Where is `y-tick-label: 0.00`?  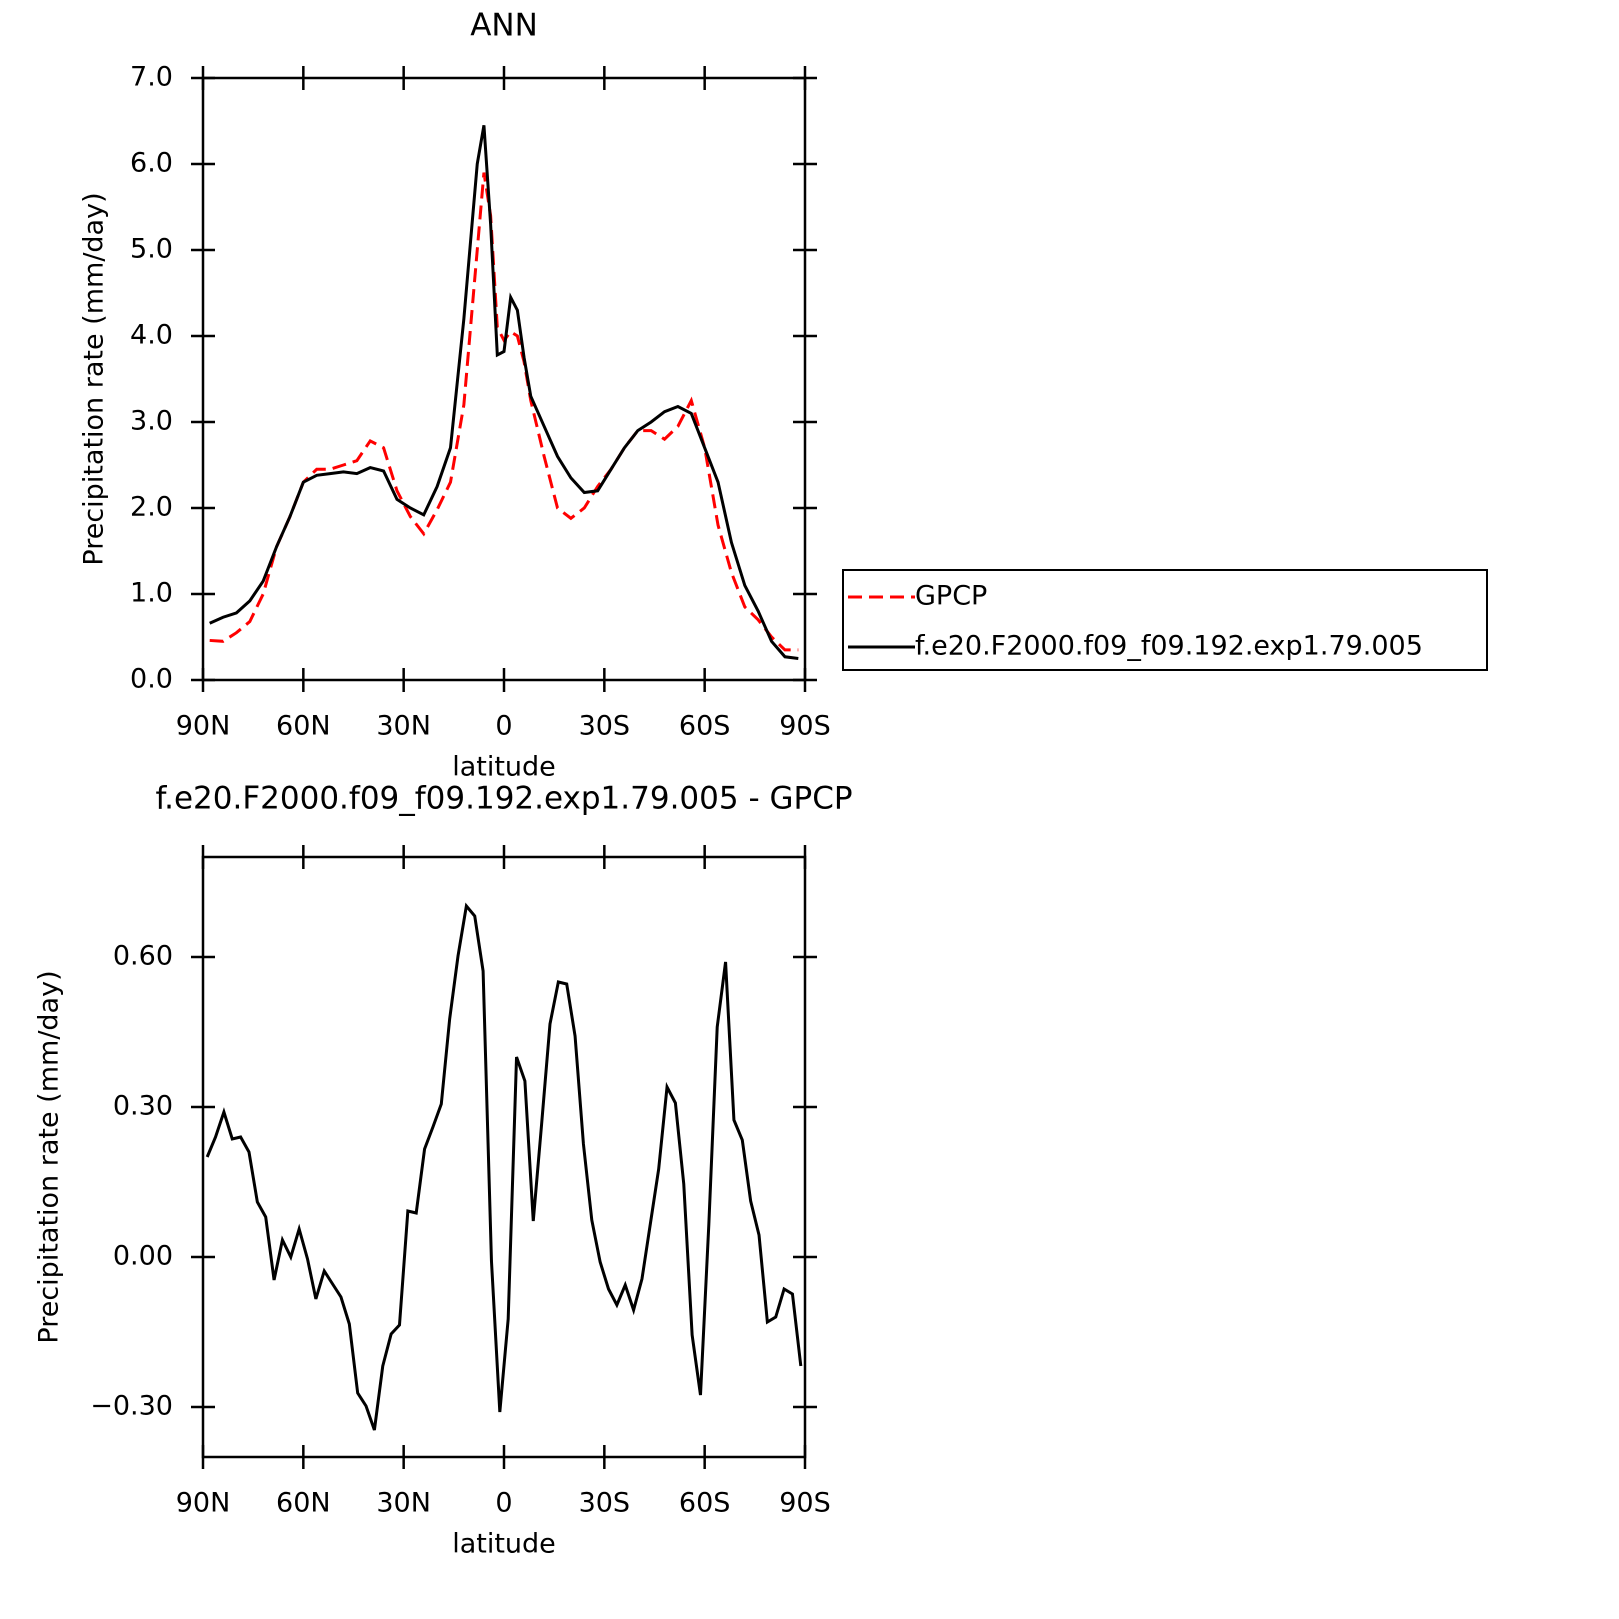 y-tick-label: 0.00 is located at coordinates (143, 1256).